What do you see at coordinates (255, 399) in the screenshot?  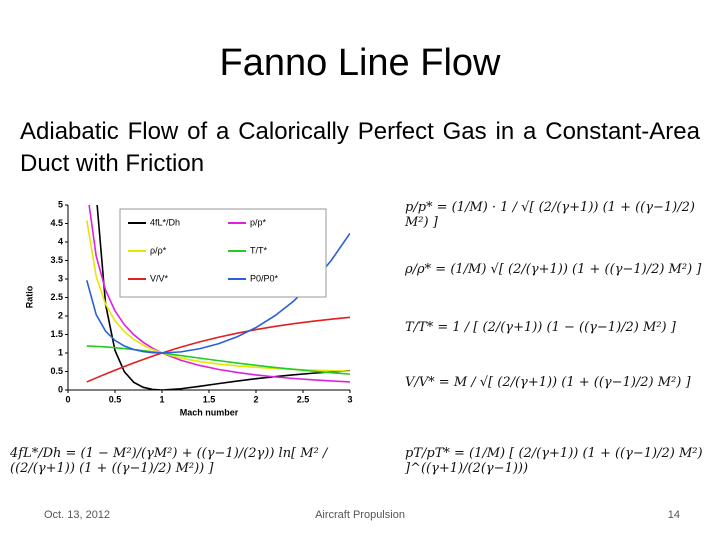 I see `x-tick-label: 2` at bounding box center [255, 399].